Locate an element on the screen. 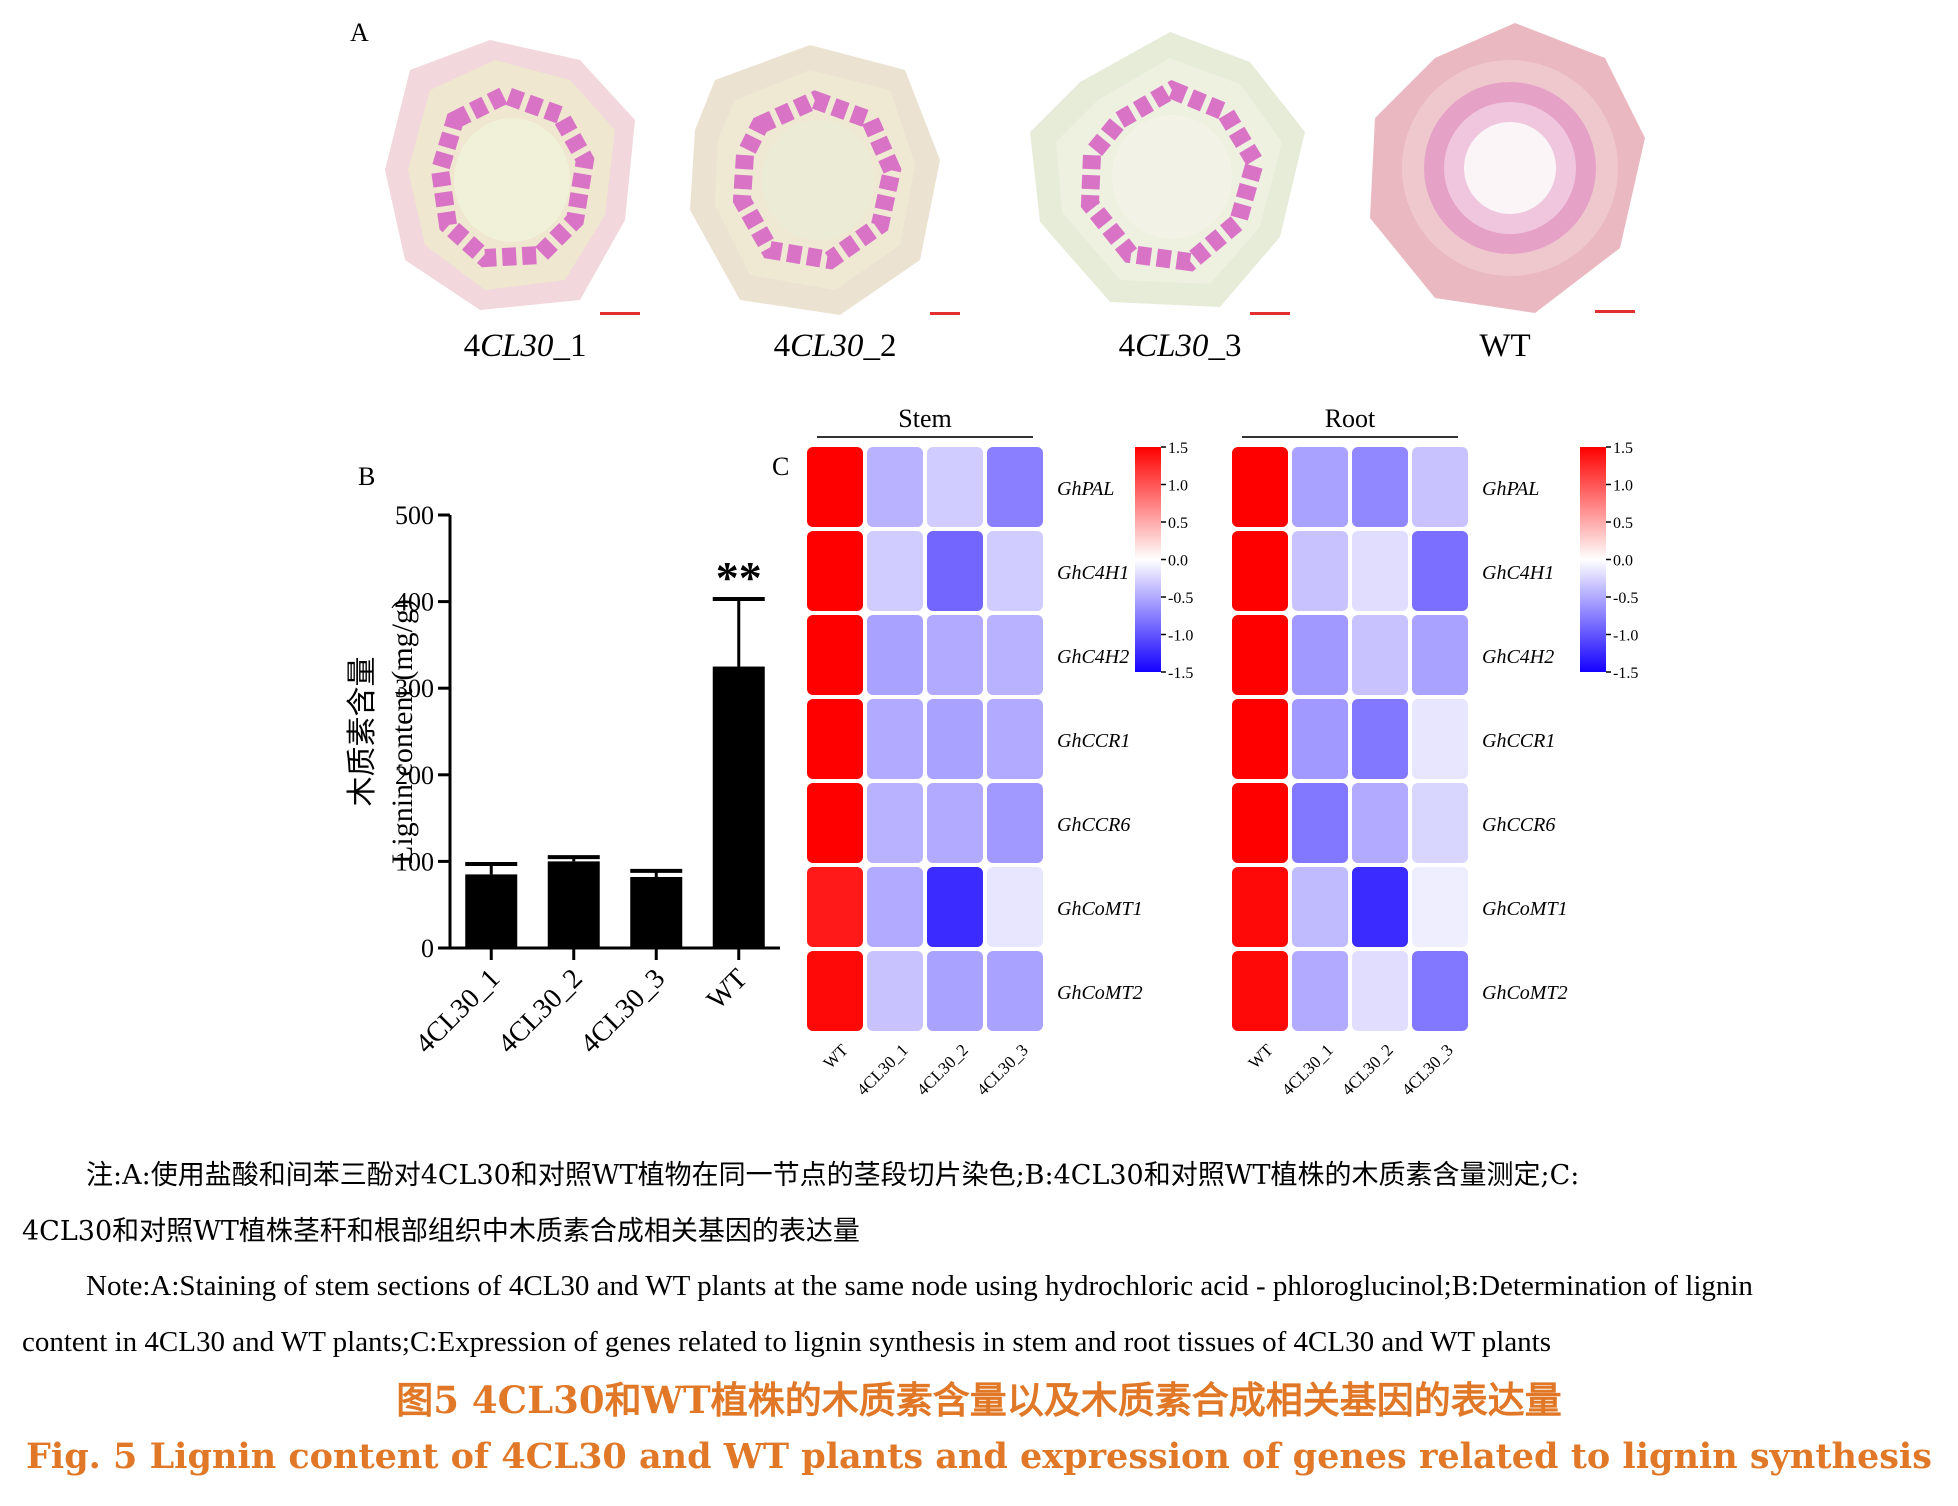  scale-tick-label: 1.5 is located at coordinates (1178, 448).